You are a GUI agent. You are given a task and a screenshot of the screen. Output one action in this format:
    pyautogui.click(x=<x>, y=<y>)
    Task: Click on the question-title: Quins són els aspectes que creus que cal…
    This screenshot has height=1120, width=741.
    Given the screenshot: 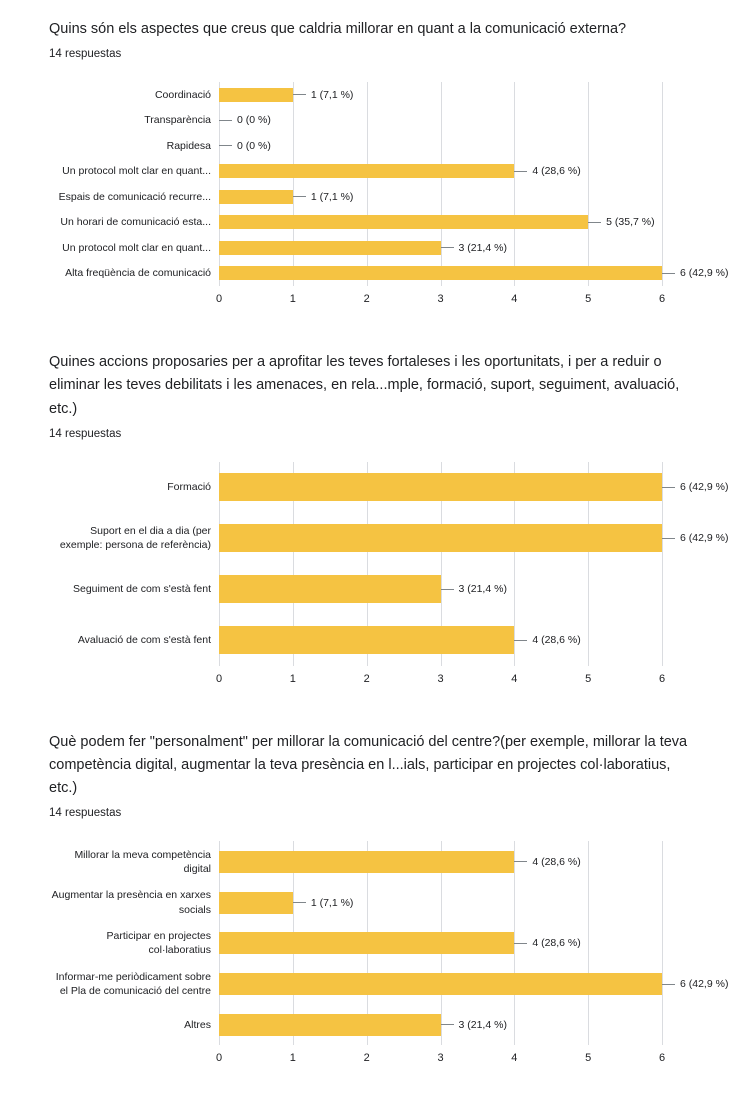 What is the action you would take?
    pyautogui.click(x=338, y=29)
    